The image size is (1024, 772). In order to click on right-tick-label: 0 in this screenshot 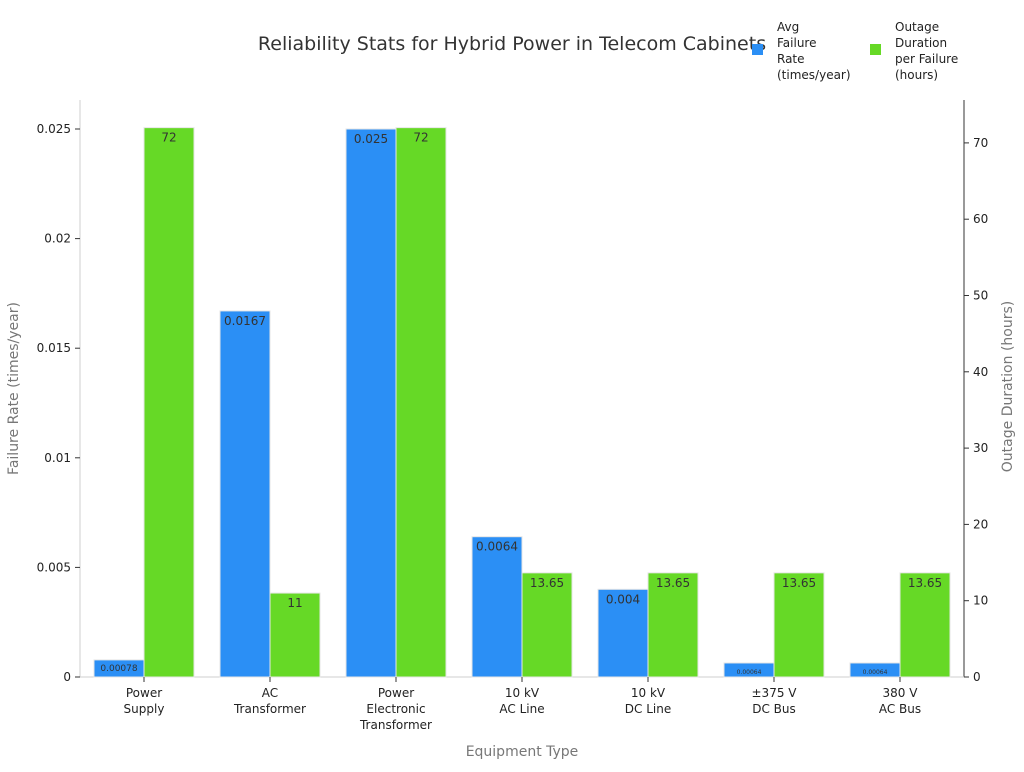, I will do `click(977, 677)`.